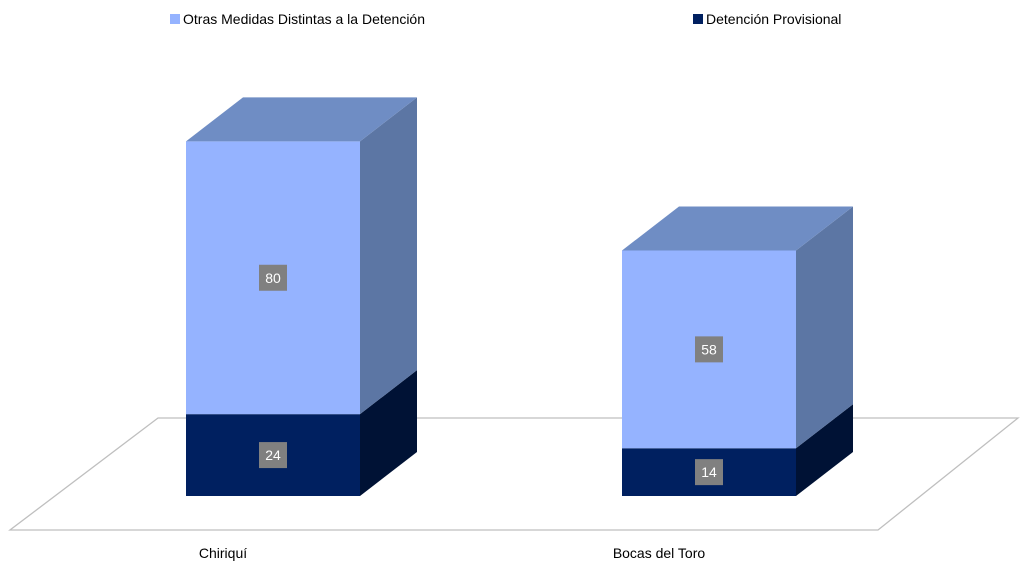  I want to click on data-label-chiriqui-detencion-provisional: 24, so click(273, 455).